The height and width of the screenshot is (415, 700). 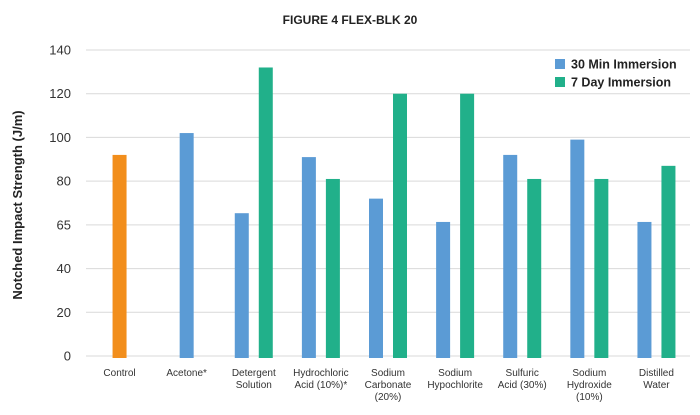 I want to click on y-tick-label: 20, so click(x=64, y=312).